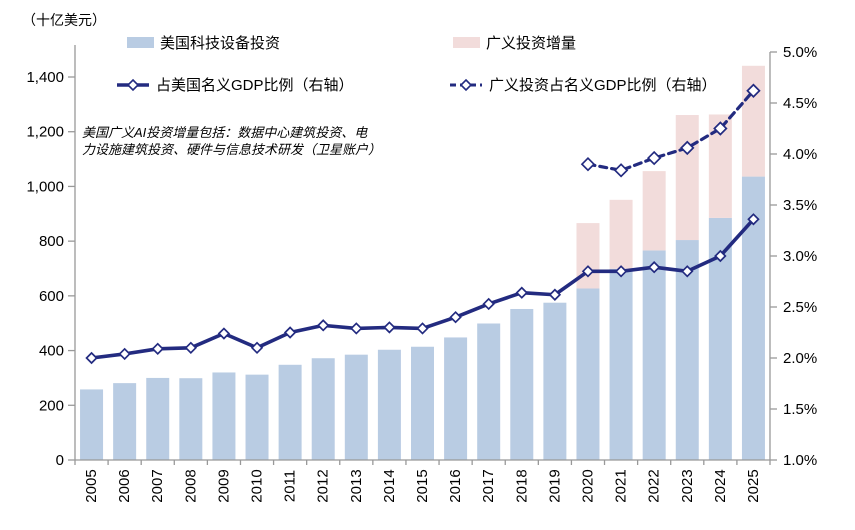 This screenshot has height=530, width=855. I want to click on legend-item-tech-investment: 美国科技设备投资, so click(203, 42).